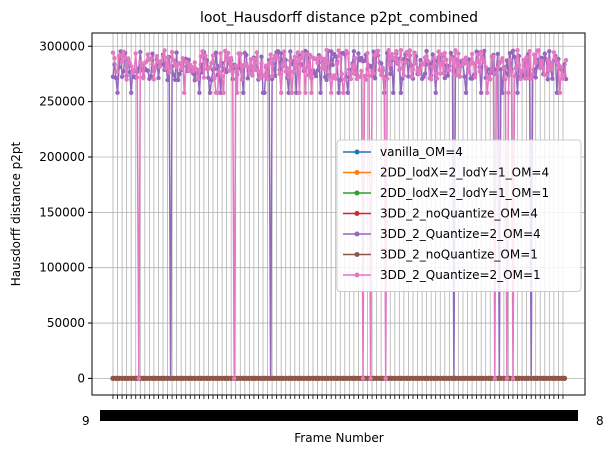 The height and width of the screenshot is (455, 614). I want to click on y-tick-label: 150000, so click(62, 212).